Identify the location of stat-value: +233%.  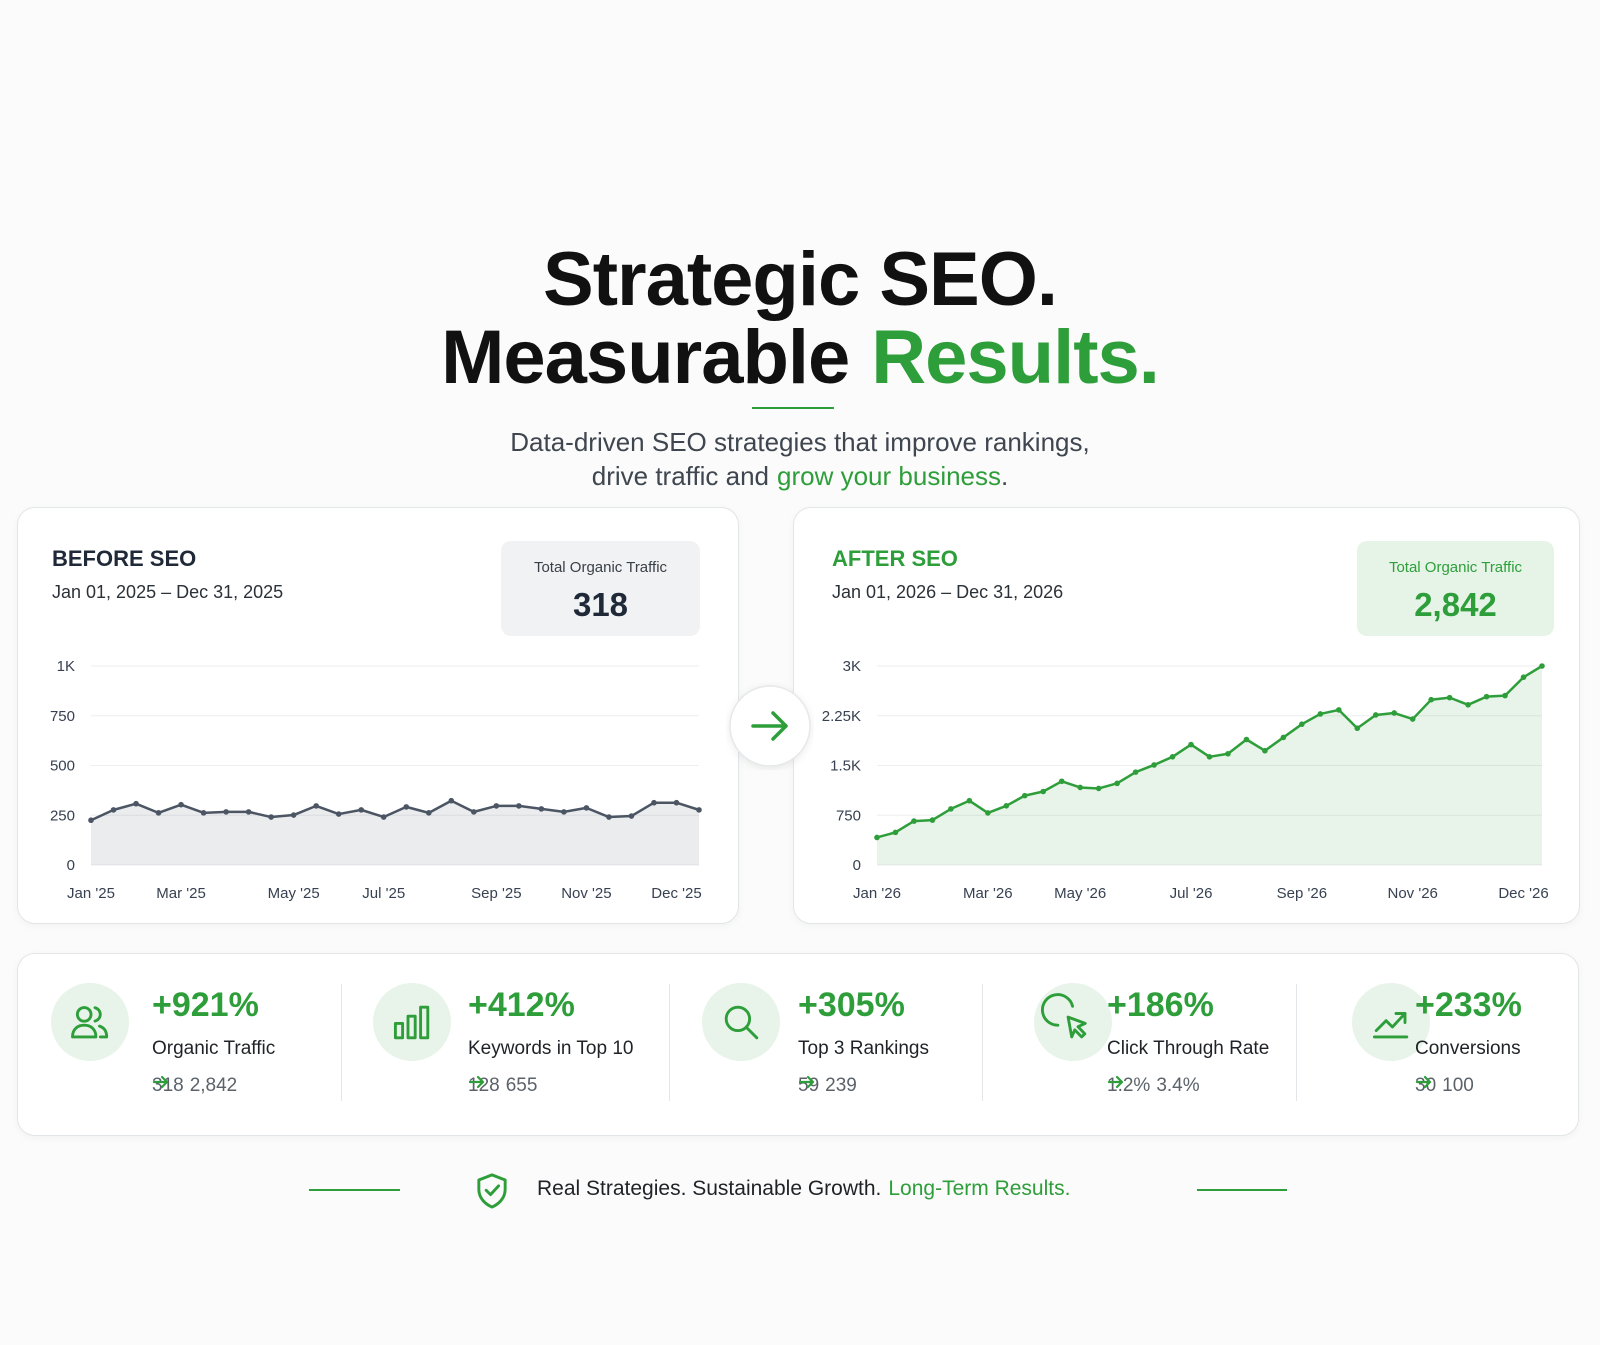
(1468, 1005).